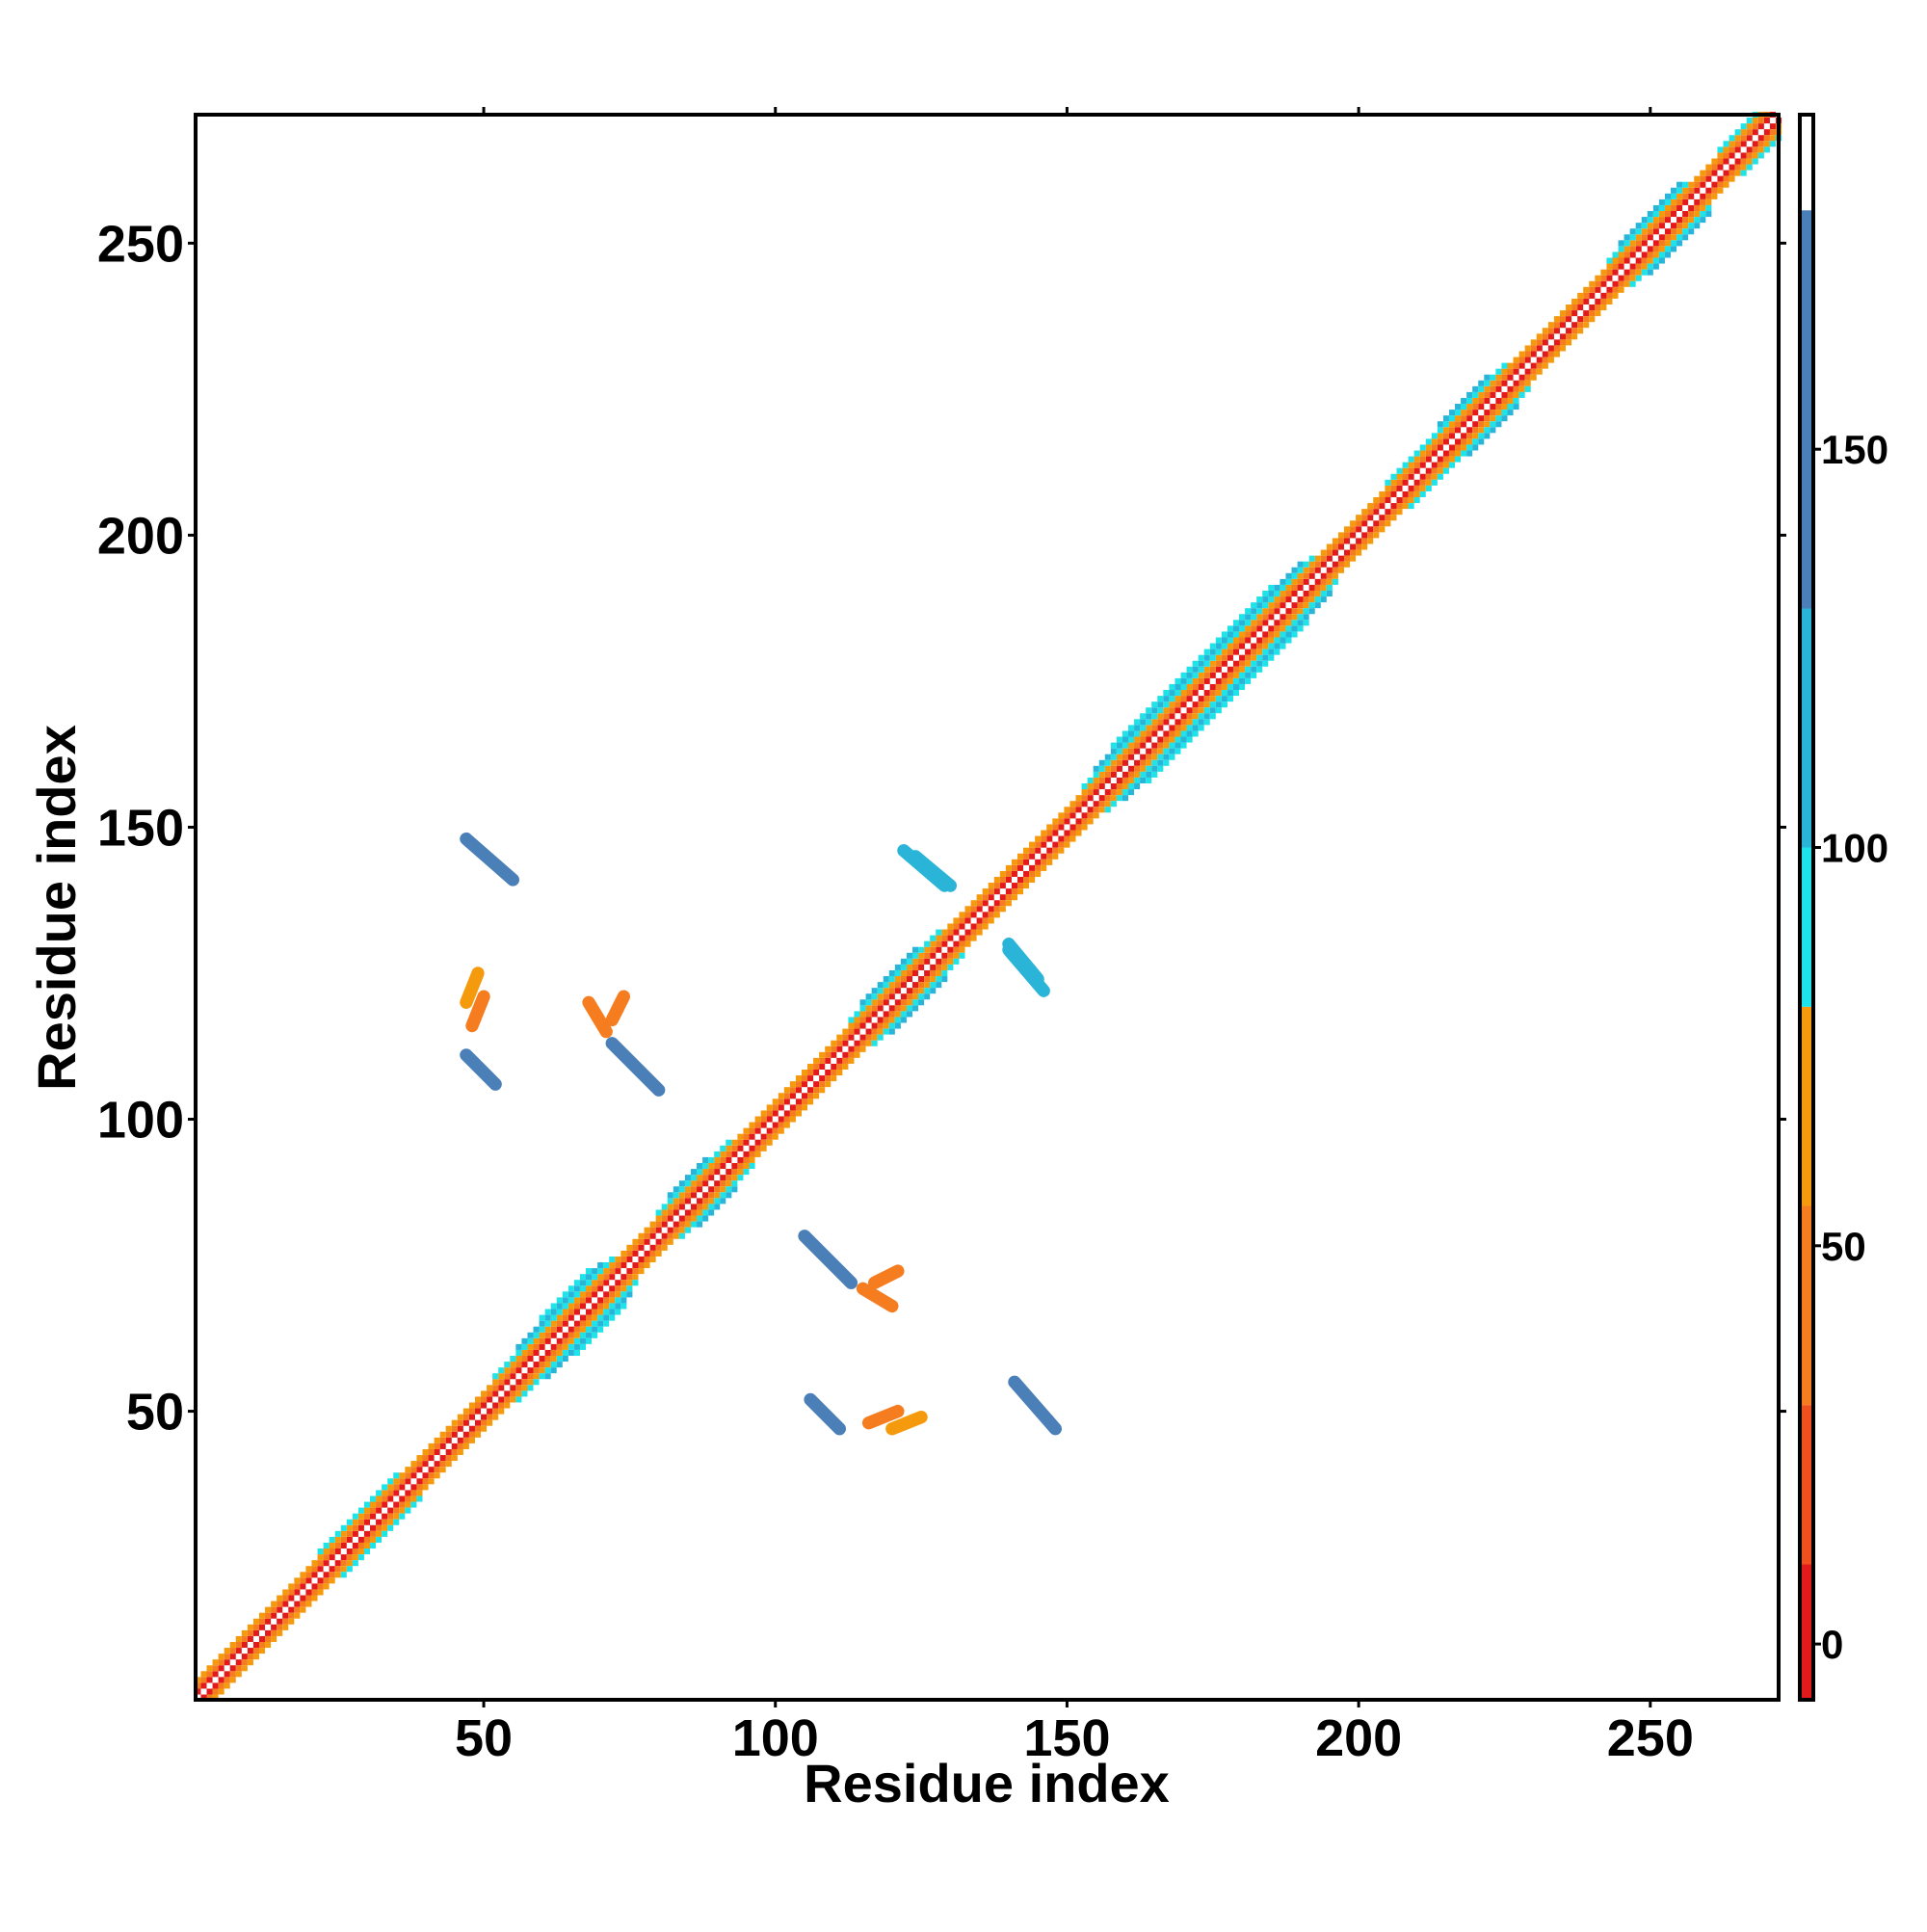 This screenshot has width=1927, height=1932. Describe the element at coordinates (886, 1276) in the screenshot. I see `patch` at that location.